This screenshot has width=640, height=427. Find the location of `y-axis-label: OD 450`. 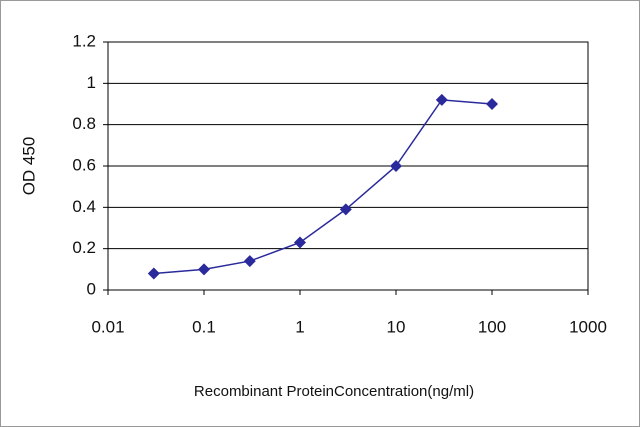

y-axis-label: OD 450 is located at coordinates (28, 166).